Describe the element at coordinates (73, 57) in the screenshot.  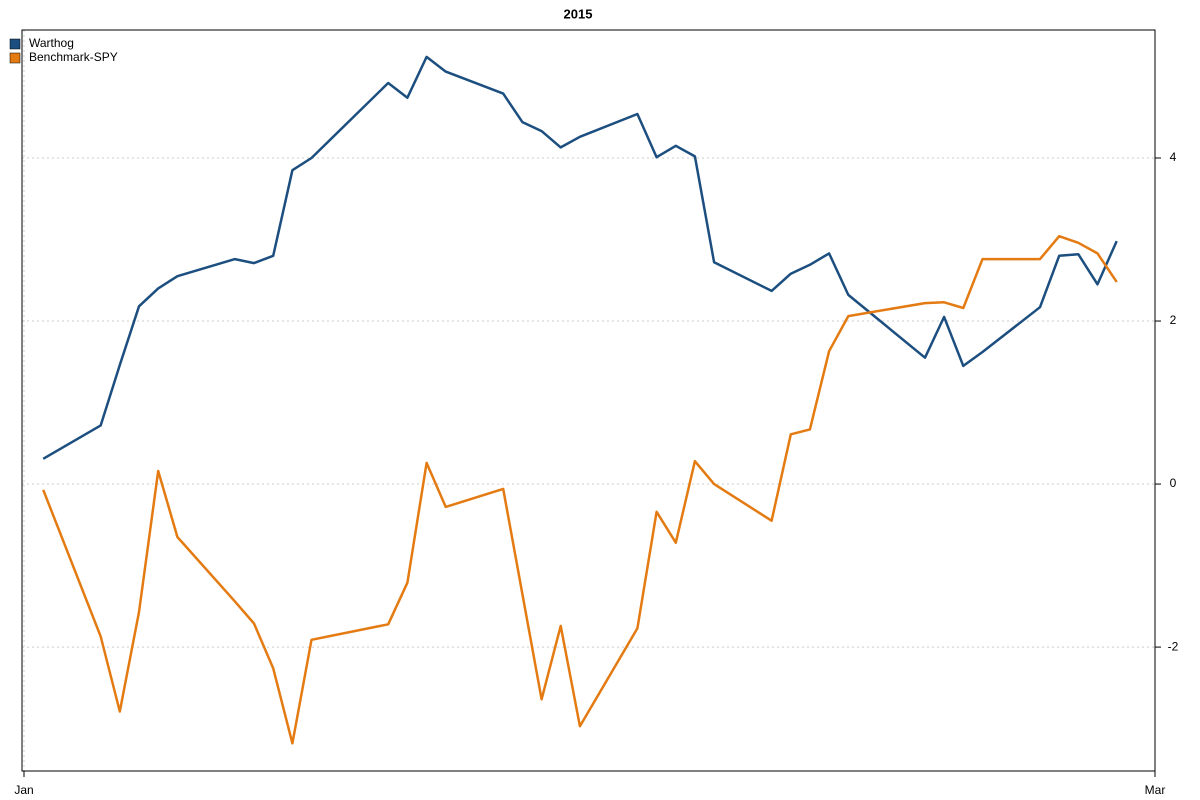
I see `legend-label: Benchmark-SPY` at that location.